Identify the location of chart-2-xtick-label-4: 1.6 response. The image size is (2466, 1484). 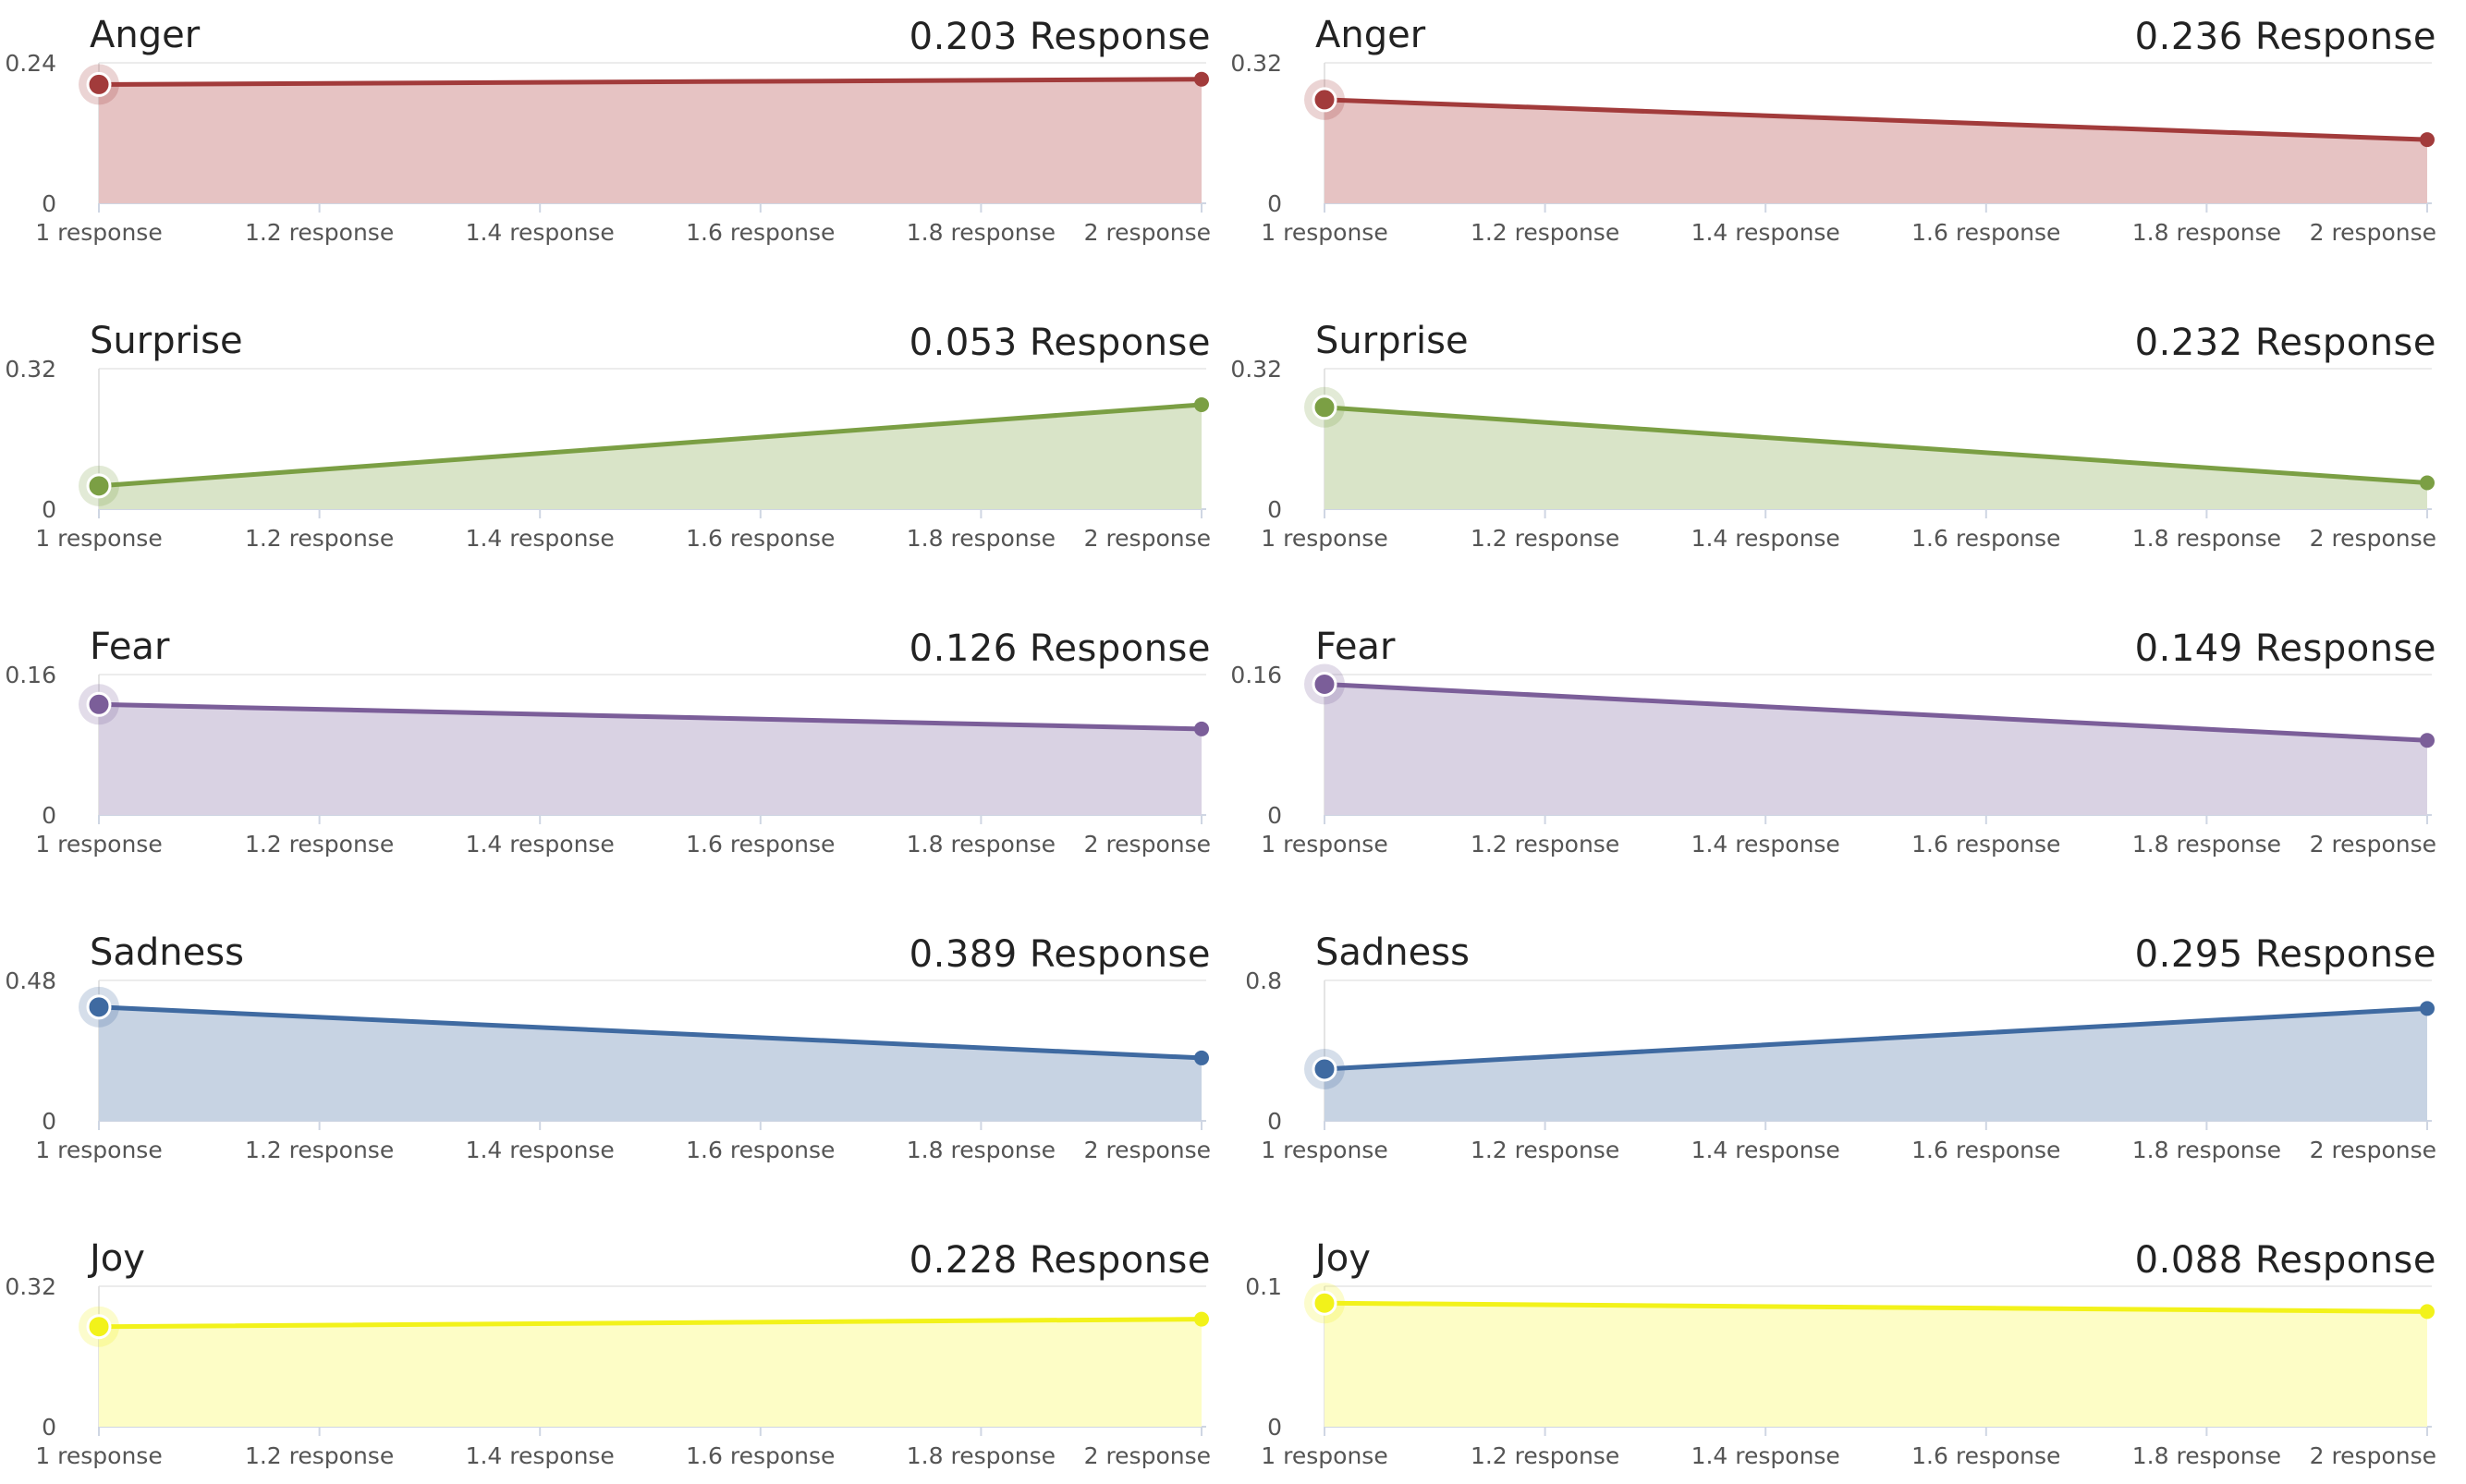
(1986, 232).